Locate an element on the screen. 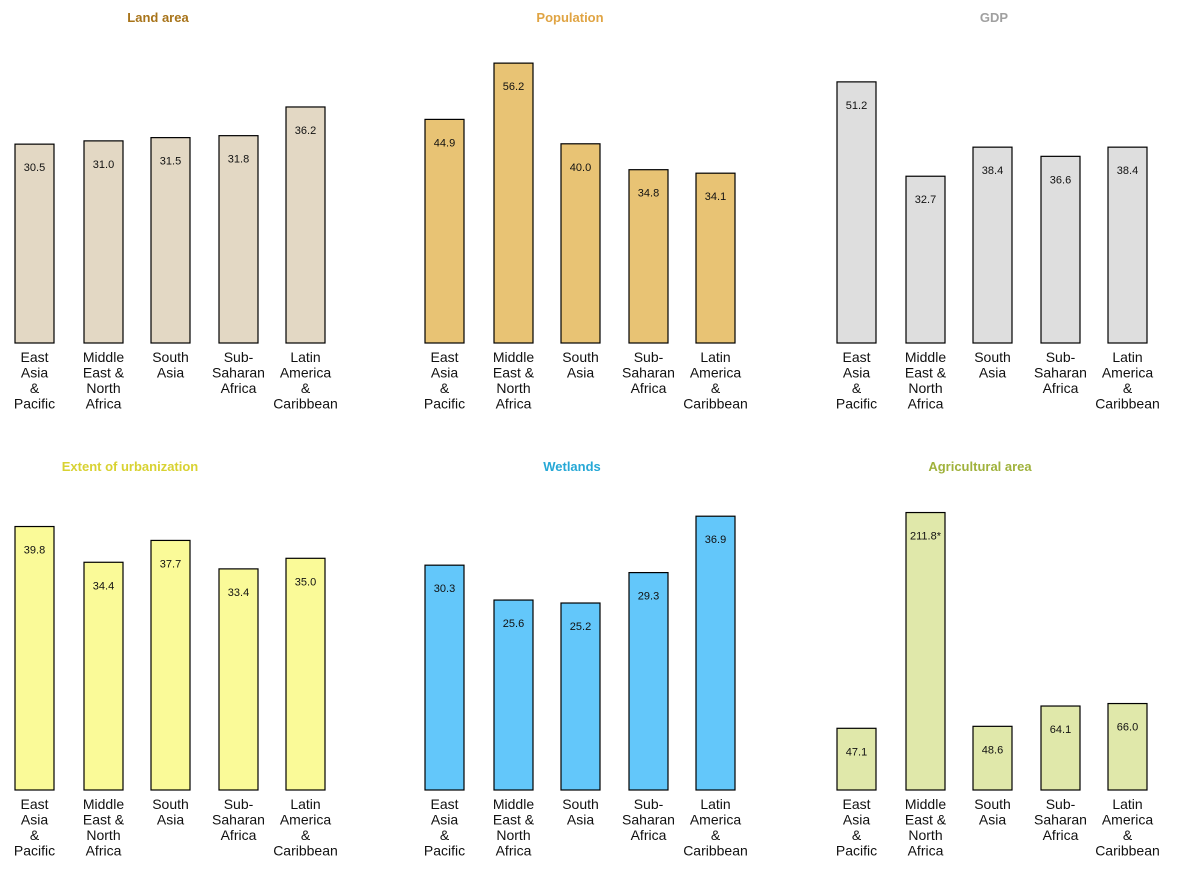  data-label: 38.4 is located at coordinates (1127, 171).